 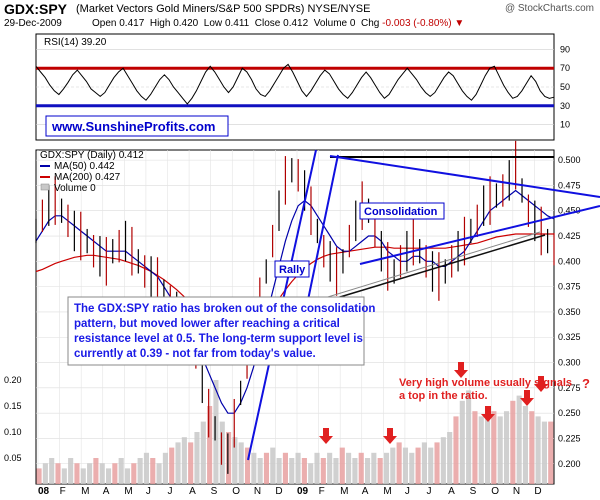 What do you see at coordinates (565, 86) in the screenshot?
I see `rsi-tick-labels: 90 70 50 30 10` at bounding box center [565, 86].